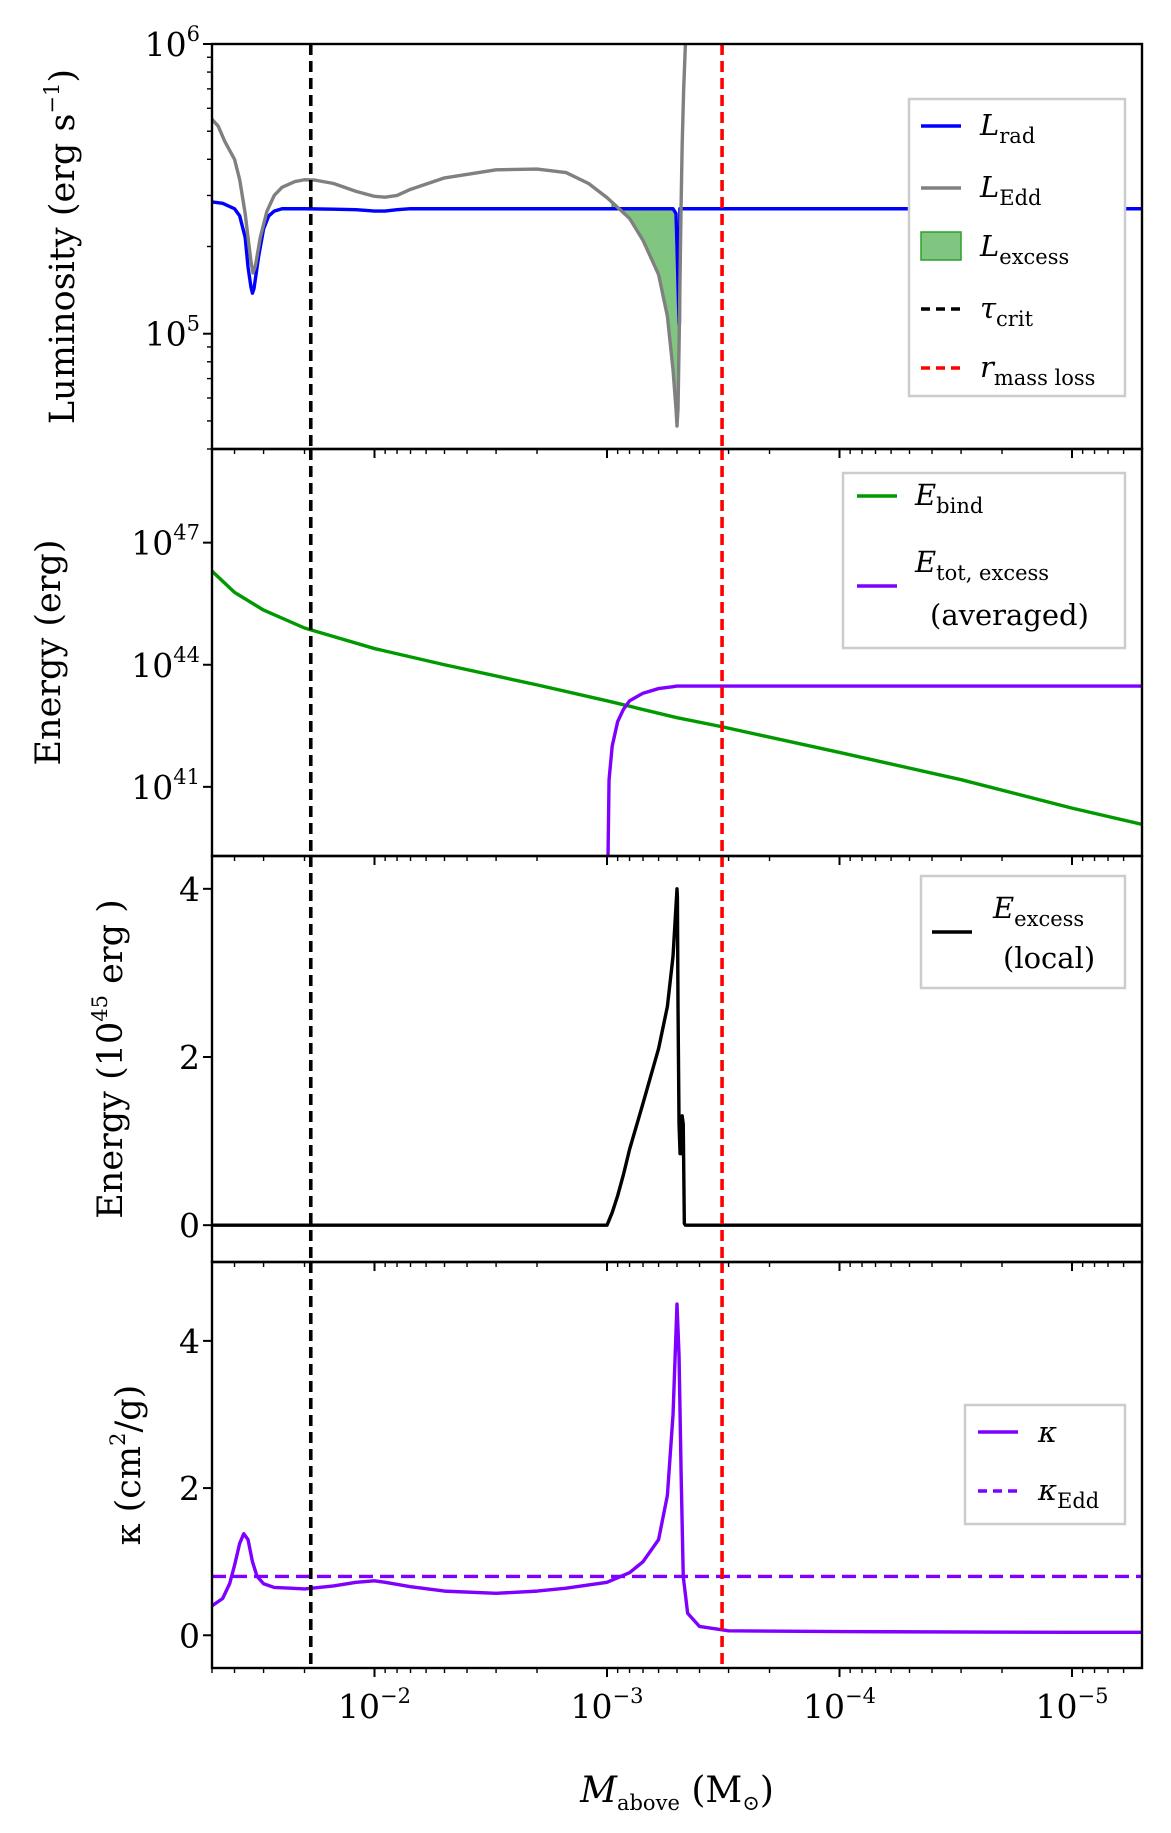  Describe the element at coordinates (941, 246) in the screenshot. I see `legend-swatch` at that location.